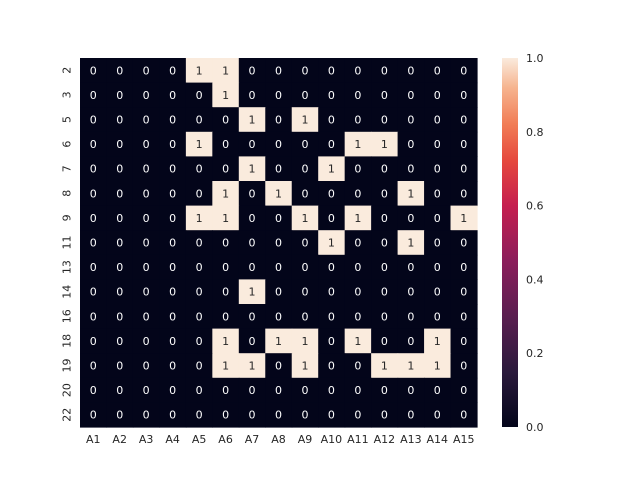 This screenshot has width=640, height=480. What do you see at coordinates (411, 439) in the screenshot?
I see `x-tick-label: A13` at bounding box center [411, 439].